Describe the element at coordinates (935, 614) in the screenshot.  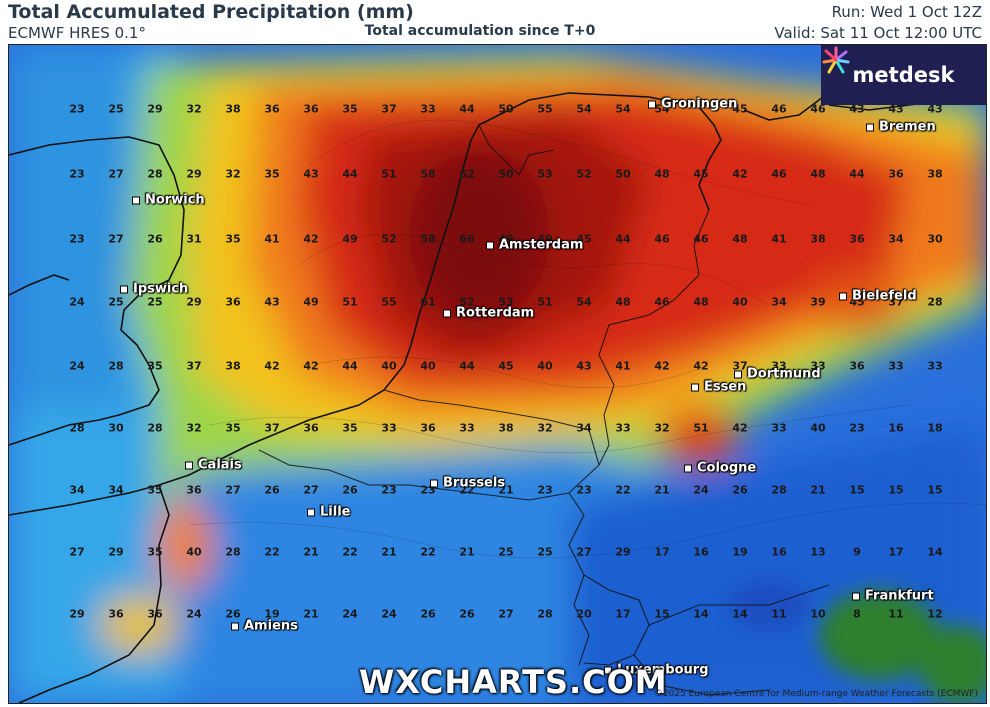
I see `grid-value: 12` at that location.